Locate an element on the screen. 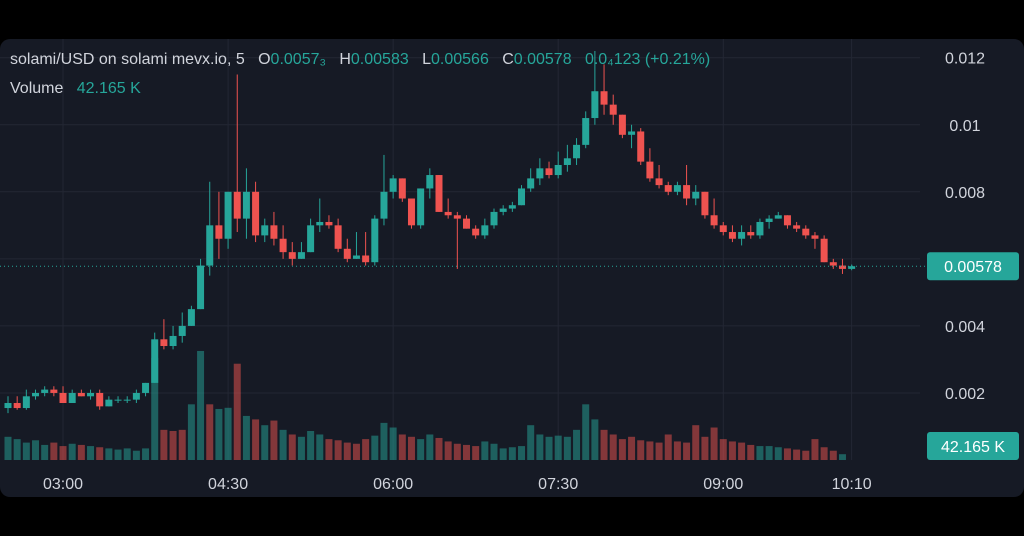 This screenshot has width=1024, height=536. symbol-title: solami/USD on solami mevx.io, 5 is located at coordinates (127, 59).